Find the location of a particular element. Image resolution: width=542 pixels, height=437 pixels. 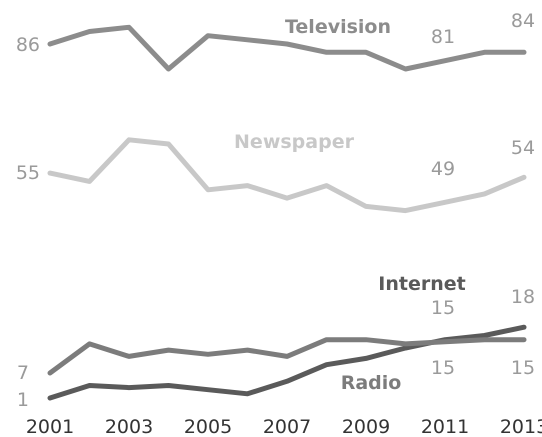

series-label-newspaper: Newspaper is located at coordinates (294, 142).